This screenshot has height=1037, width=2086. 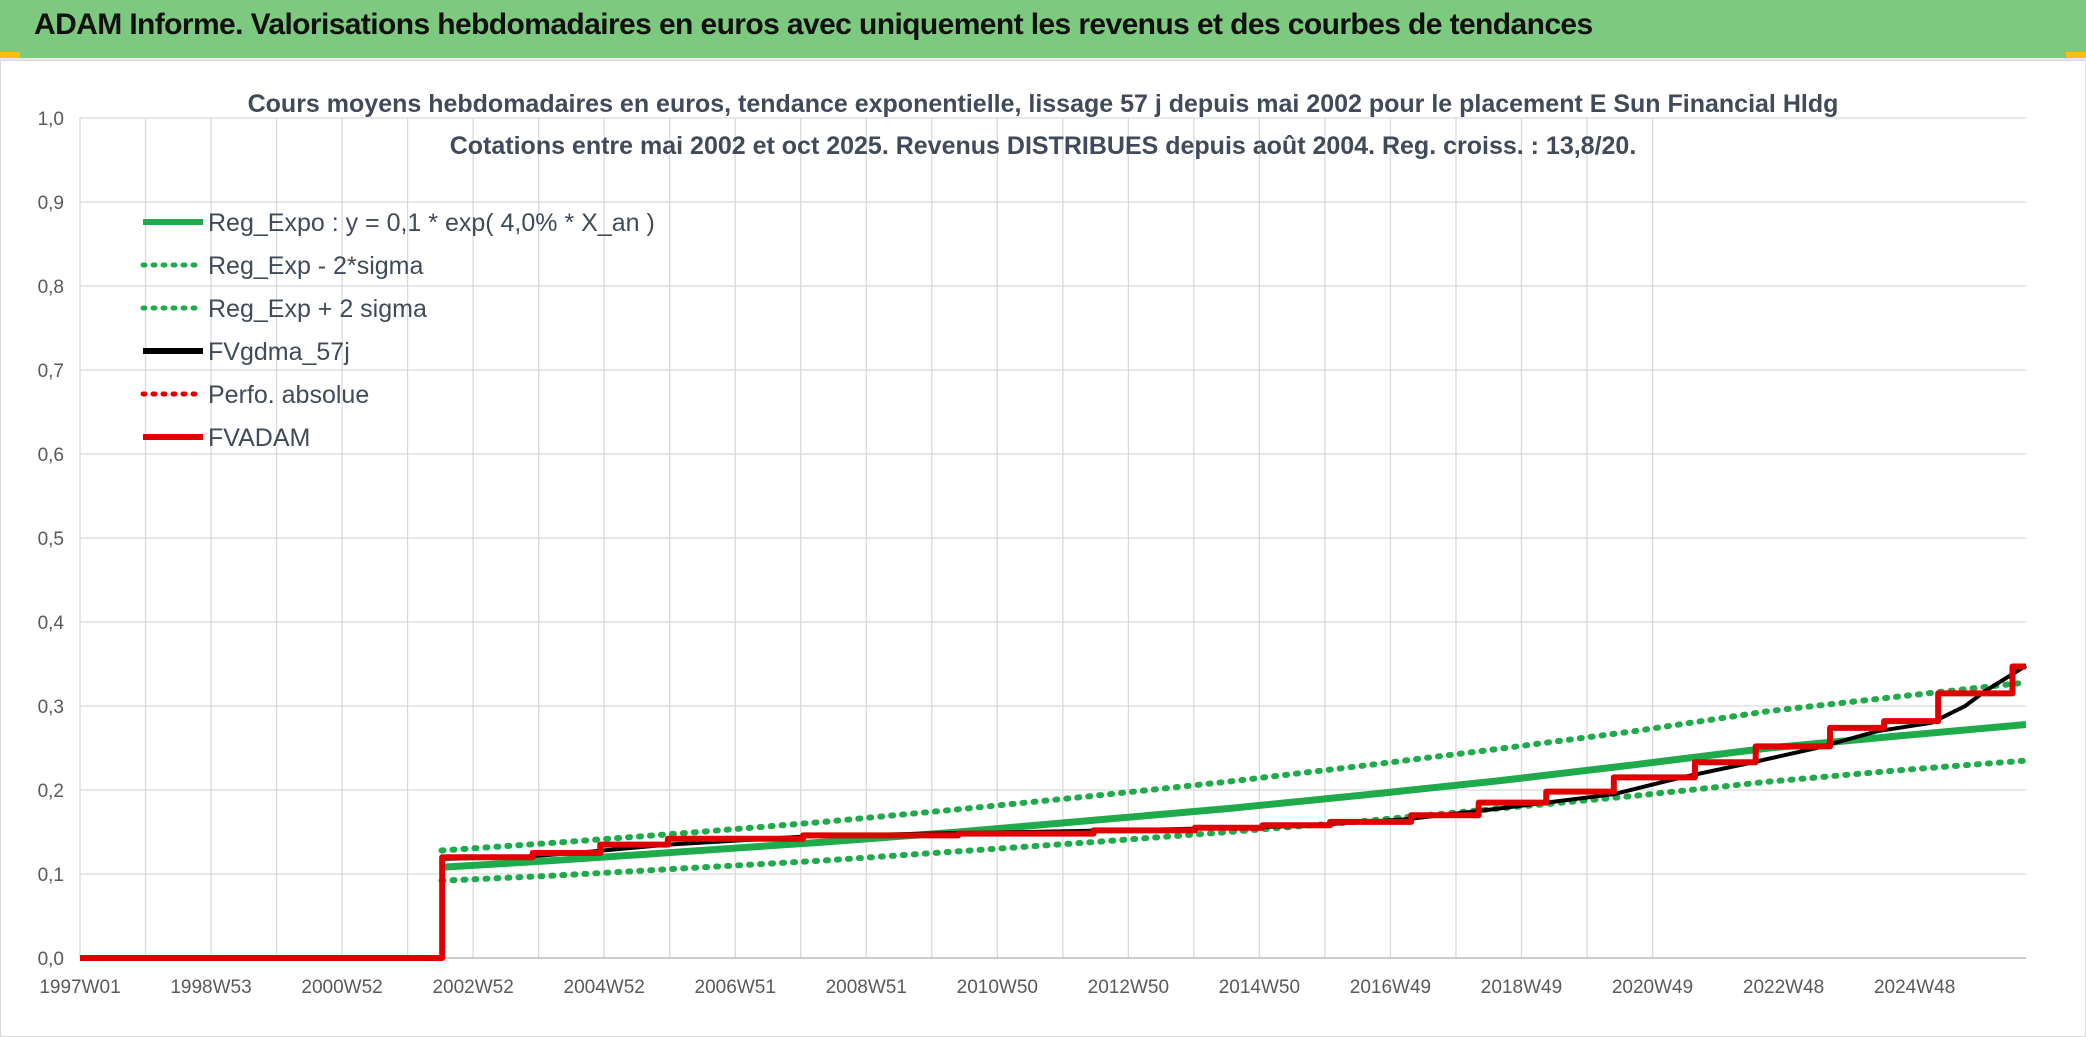 What do you see at coordinates (1259, 987) in the screenshot?
I see `x-tick-label: 2014W50` at bounding box center [1259, 987].